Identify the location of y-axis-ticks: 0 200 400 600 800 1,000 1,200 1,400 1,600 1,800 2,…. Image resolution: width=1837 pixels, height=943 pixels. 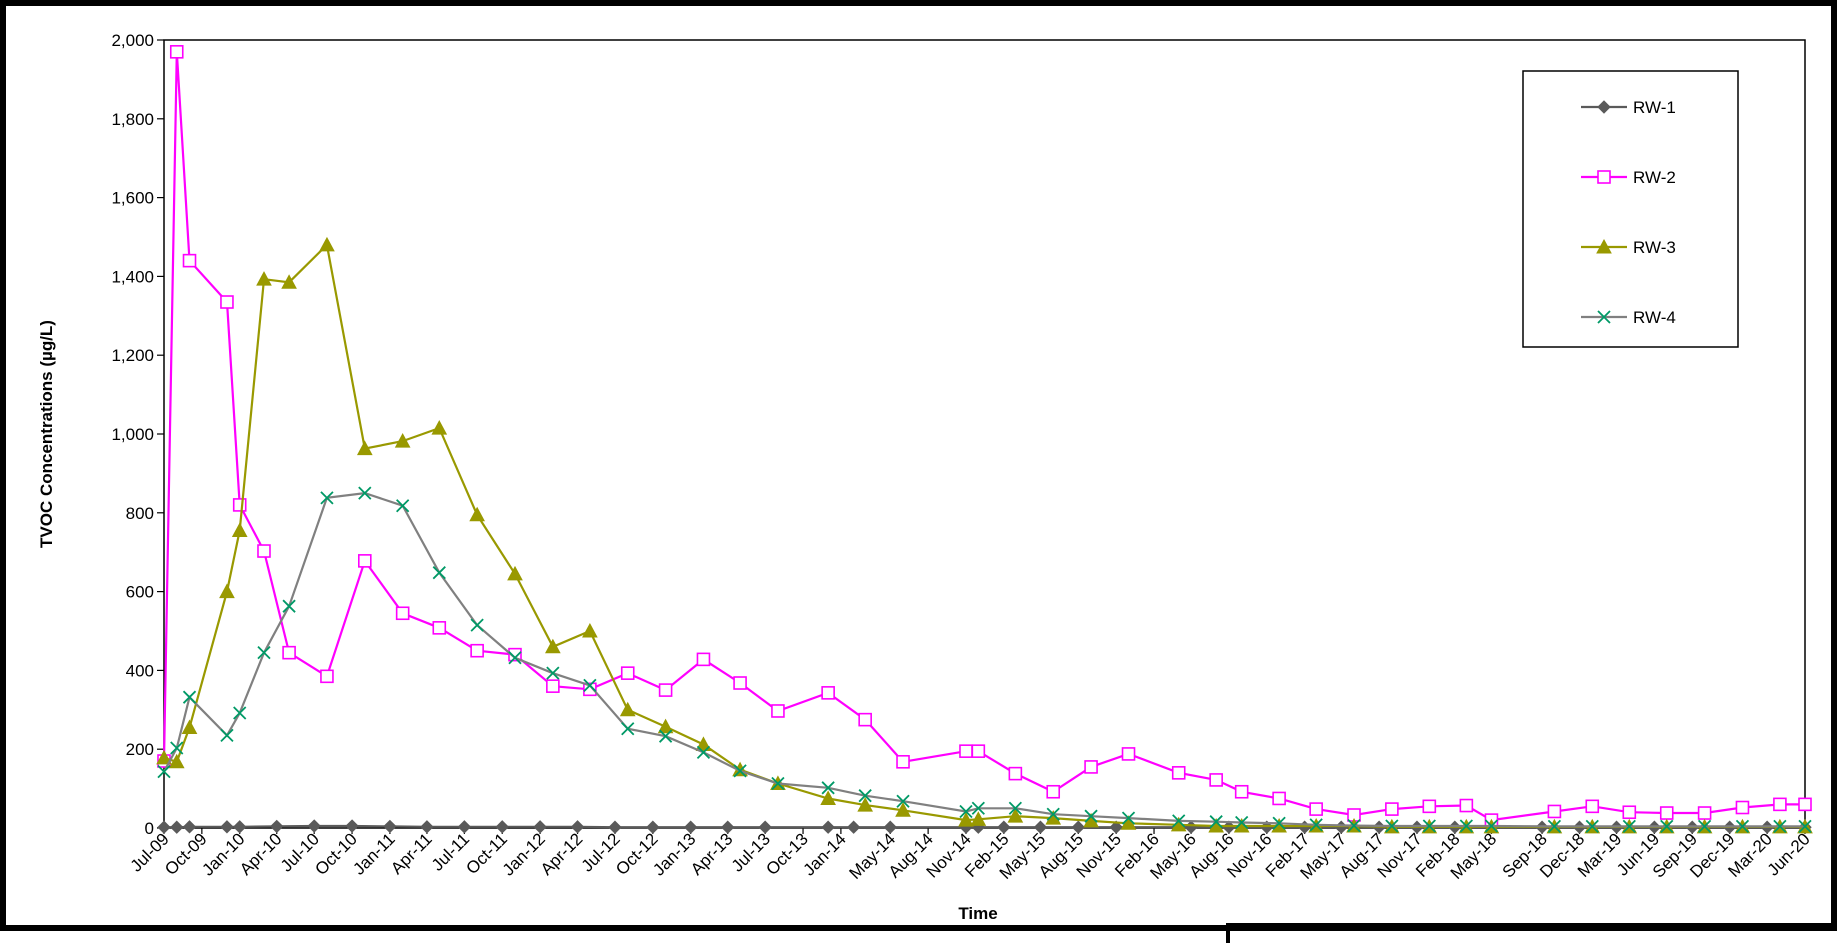
(137, 434).